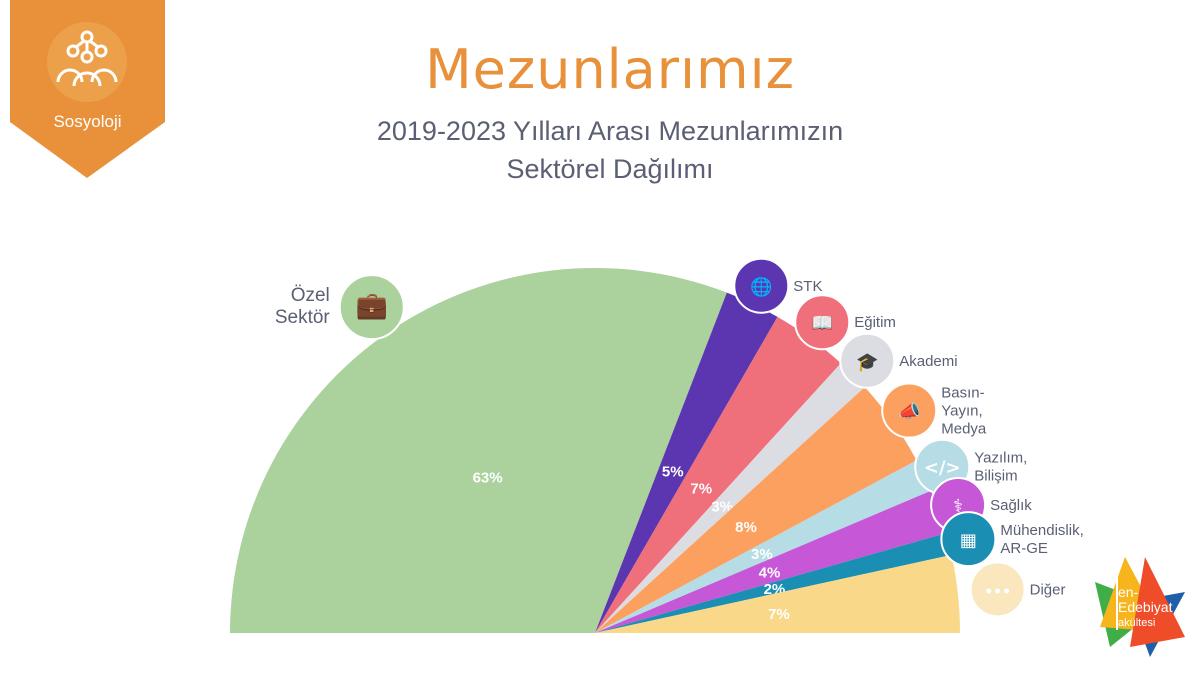 Image resolution: width=1200 pixels, height=675 pixels. Describe the element at coordinates (610, 169) in the screenshot. I see `subtitle-line-2: Sektörel Dağılımı` at that location.